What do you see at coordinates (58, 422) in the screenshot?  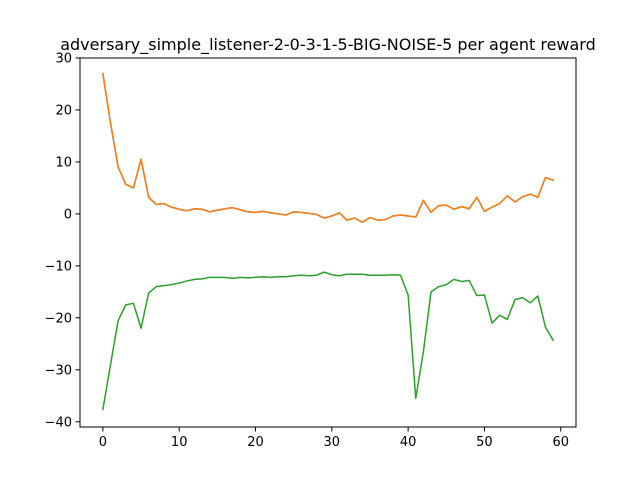 I see `y-tick-label: −40` at bounding box center [58, 422].